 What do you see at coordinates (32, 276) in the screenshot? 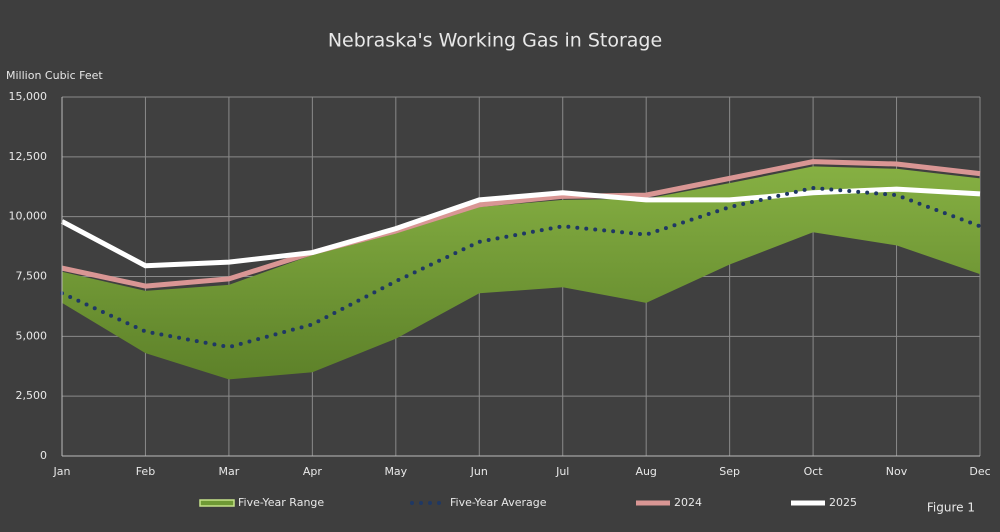
I see `y-tick-label: 7,500` at bounding box center [32, 276].